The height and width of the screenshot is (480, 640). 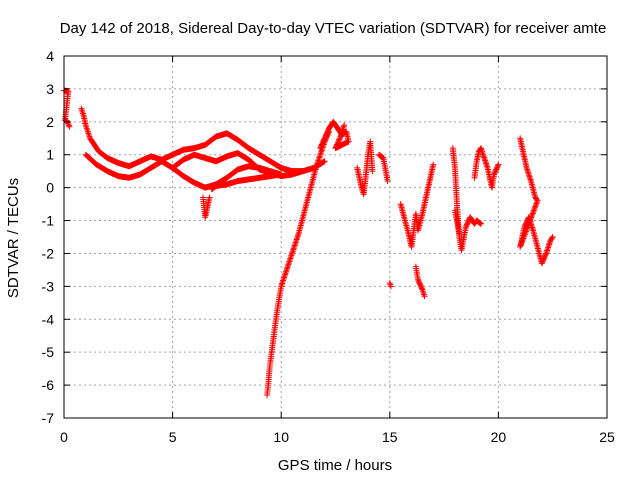 I want to click on y-tick-label: 2, so click(x=50, y=122).